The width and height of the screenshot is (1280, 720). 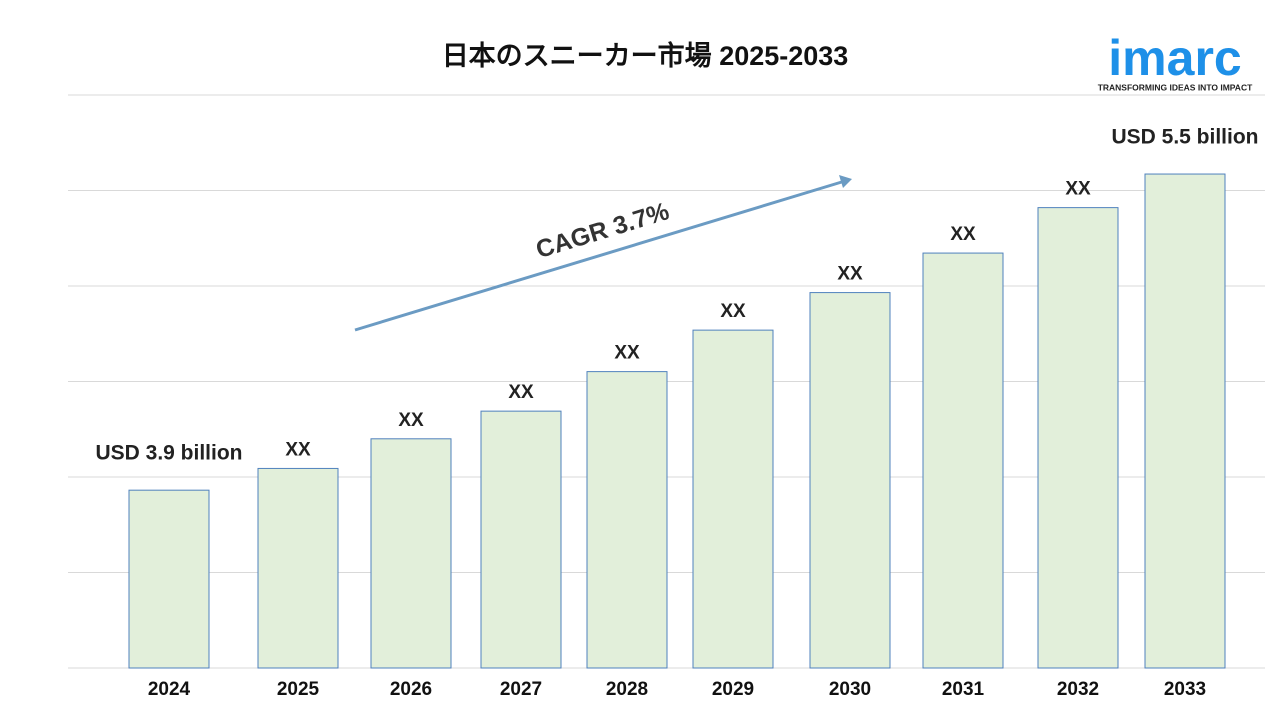 I want to click on cagr-arrow, so click(x=600, y=255).